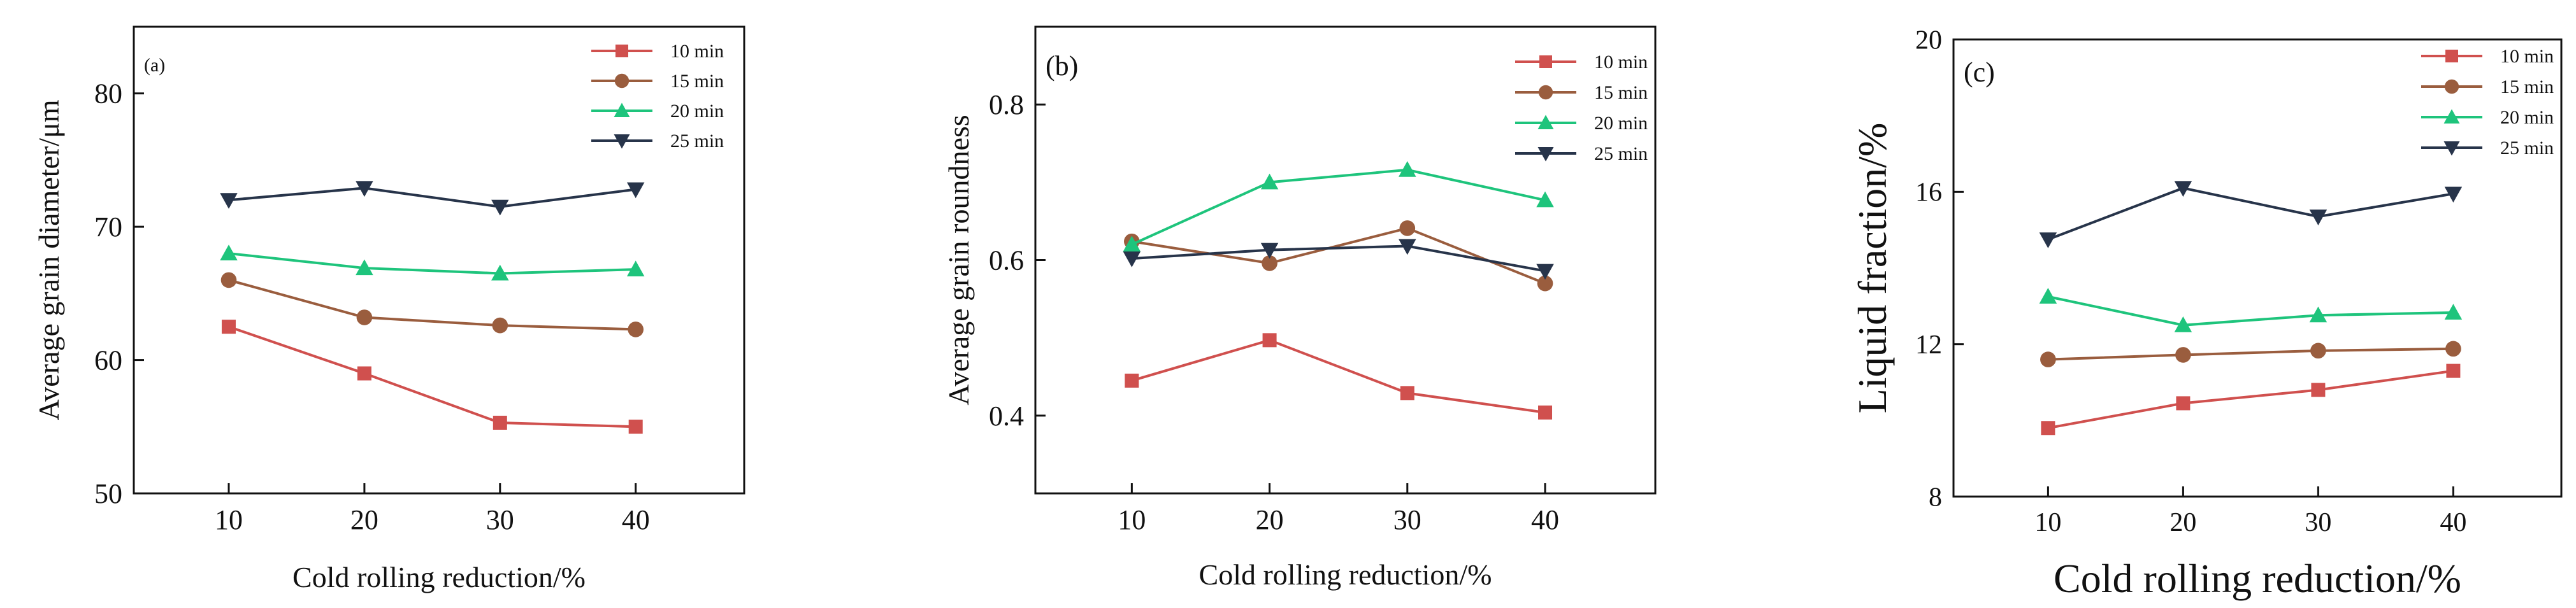 The height and width of the screenshot is (608, 2576). What do you see at coordinates (49, 259) in the screenshot?
I see `y-axis-label: Average grain diameter/μm` at bounding box center [49, 259].